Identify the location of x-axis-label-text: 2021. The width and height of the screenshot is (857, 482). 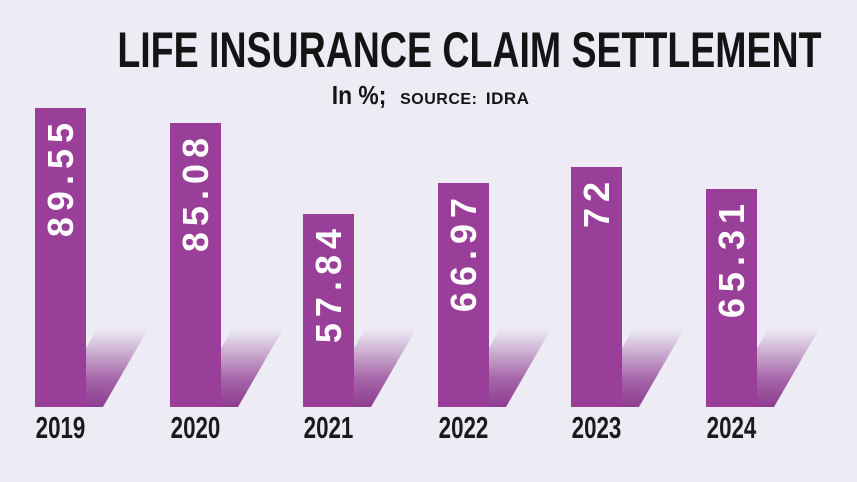
(328, 427).